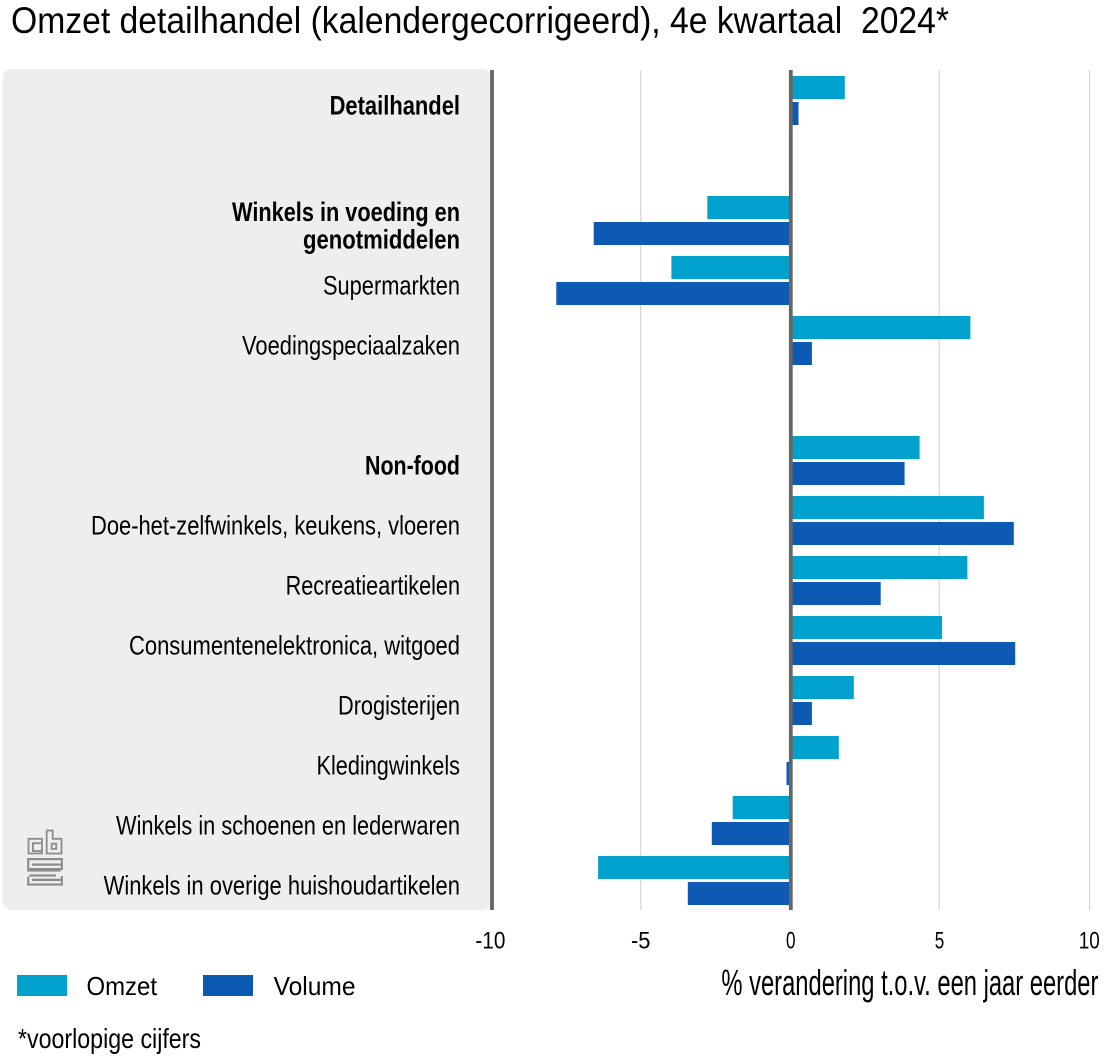 The height and width of the screenshot is (1058, 1113). What do you see at coordinates (389, 766) in the screenshot?
I see `svg-text: Kledingwinkels` at bounding box center [389, 766].